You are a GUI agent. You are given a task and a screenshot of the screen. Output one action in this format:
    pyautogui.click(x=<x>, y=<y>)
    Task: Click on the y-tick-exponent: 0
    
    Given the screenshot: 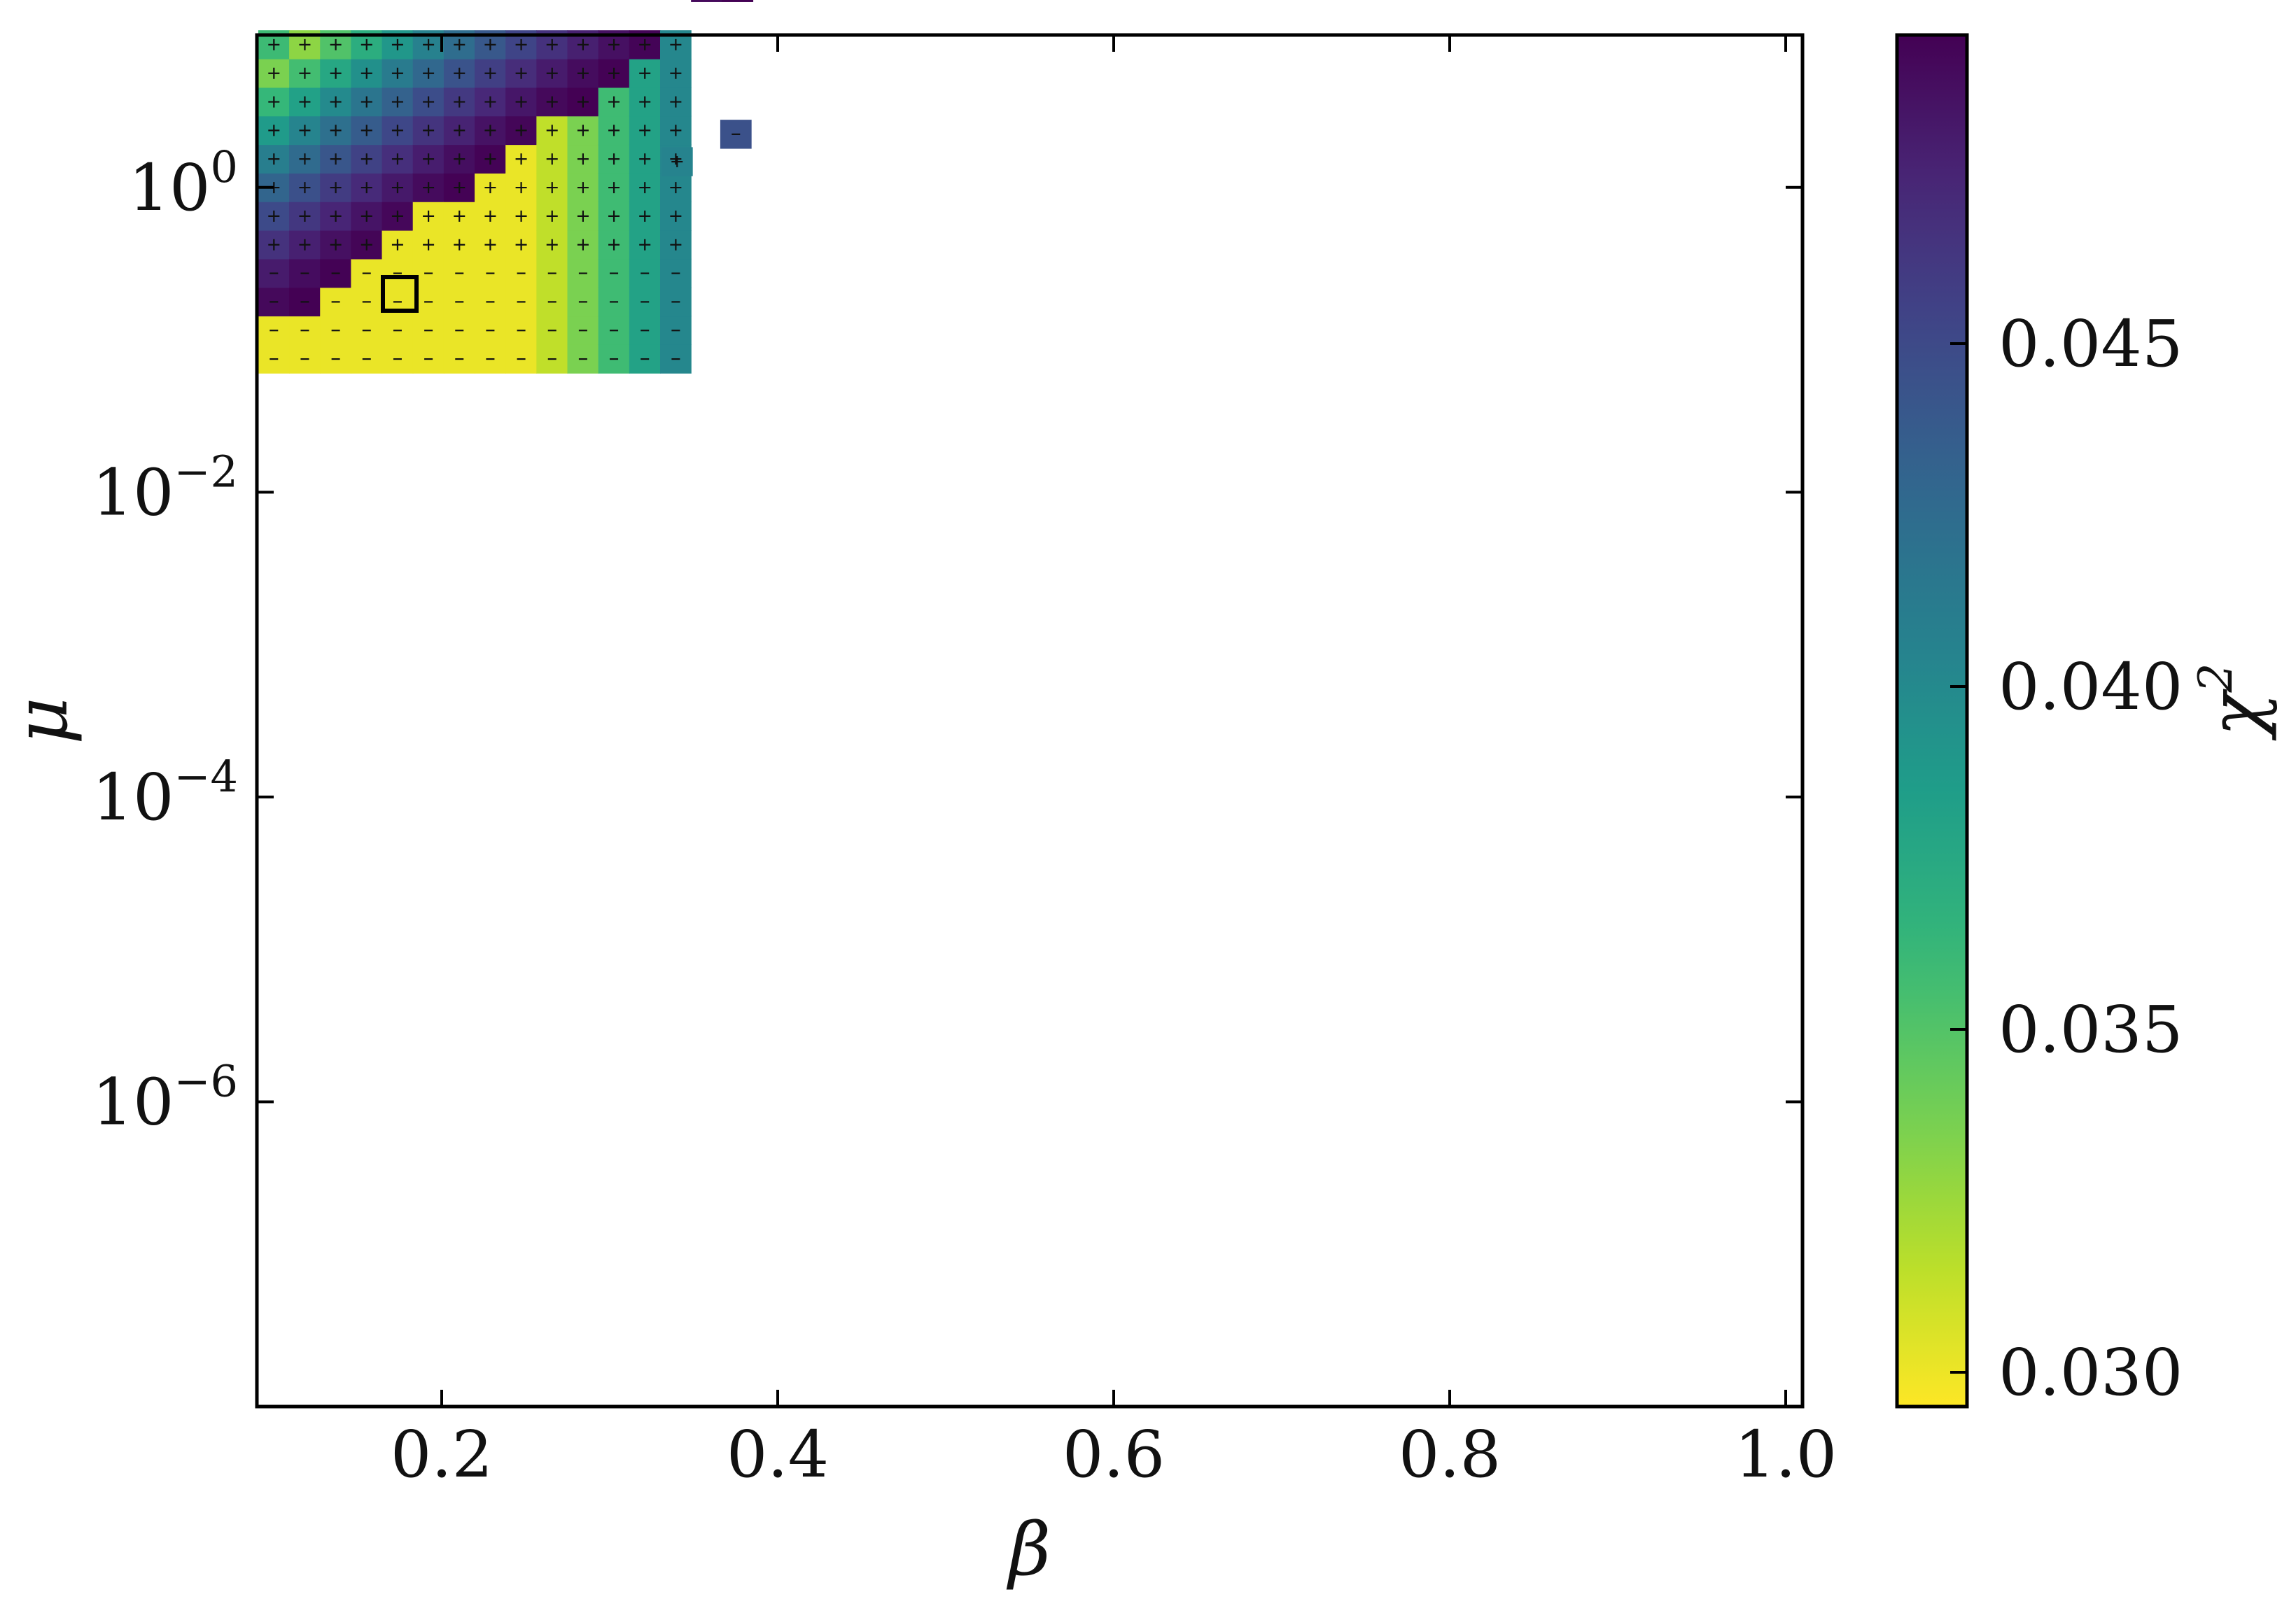 What is the action you would take?
    pyautogui.click(x=224, y=166)
    